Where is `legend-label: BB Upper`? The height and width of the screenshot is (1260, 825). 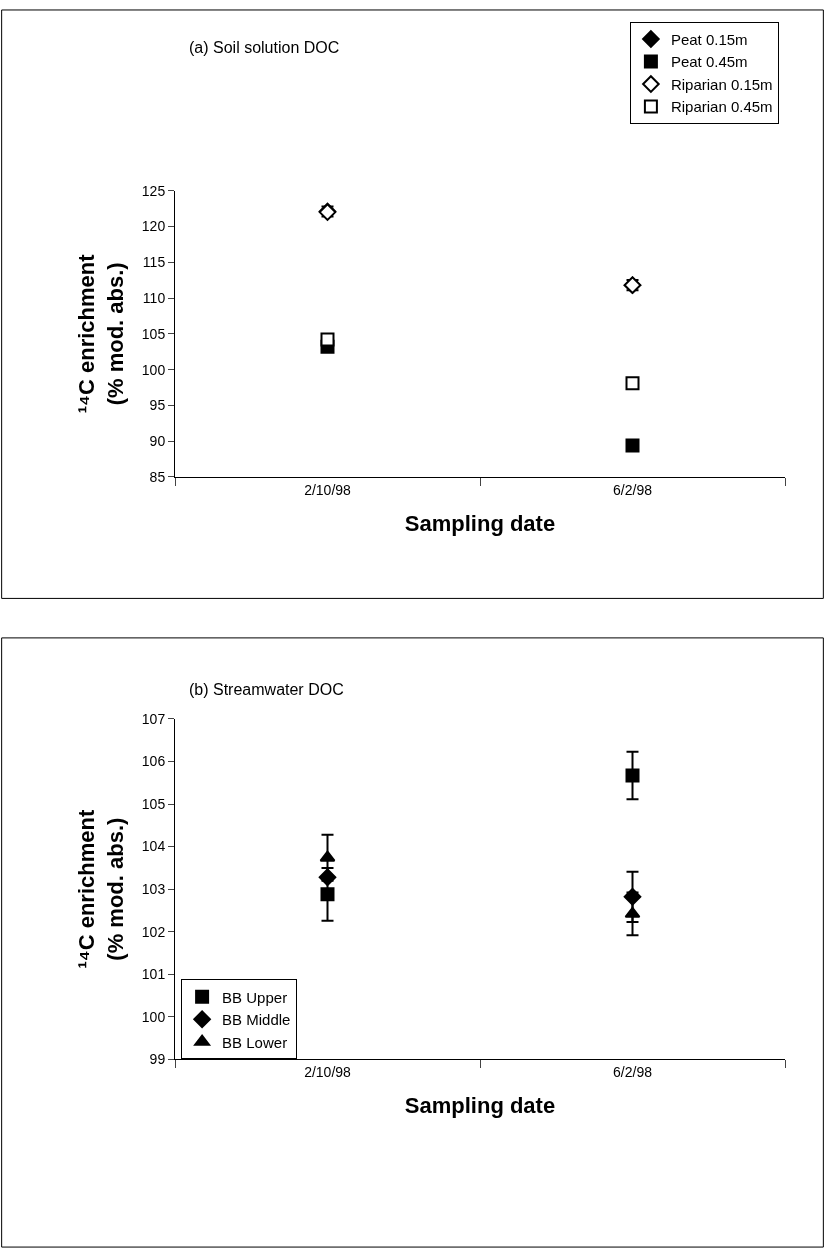
legend-label: BB Upper is located at coordinates (255, 997).